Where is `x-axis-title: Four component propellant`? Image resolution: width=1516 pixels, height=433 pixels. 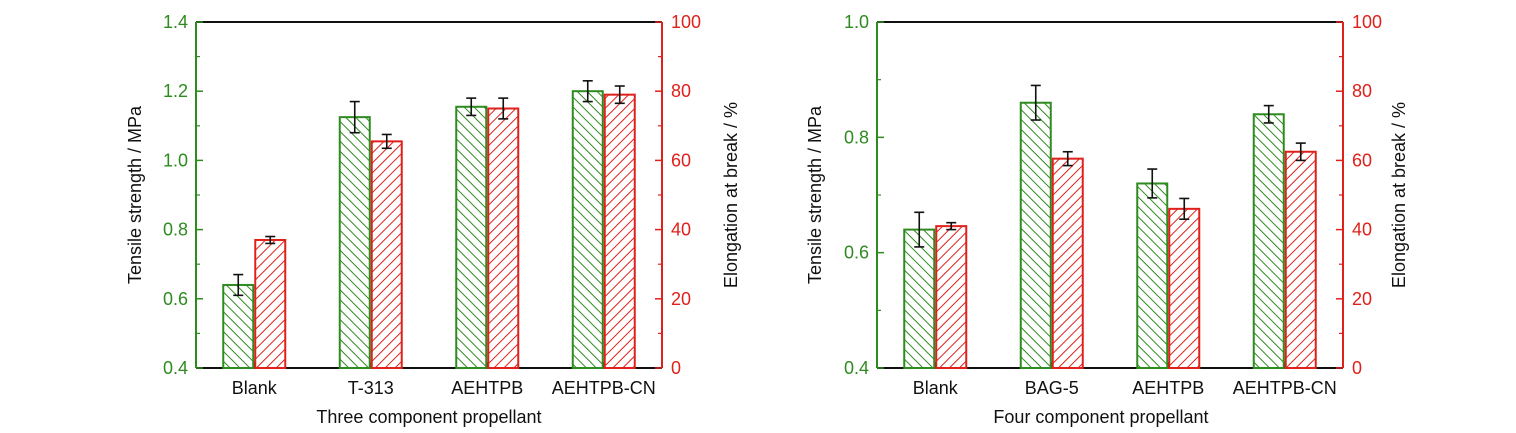
x-axis-title: Four component propellant is located at coordinates (1100, 417).